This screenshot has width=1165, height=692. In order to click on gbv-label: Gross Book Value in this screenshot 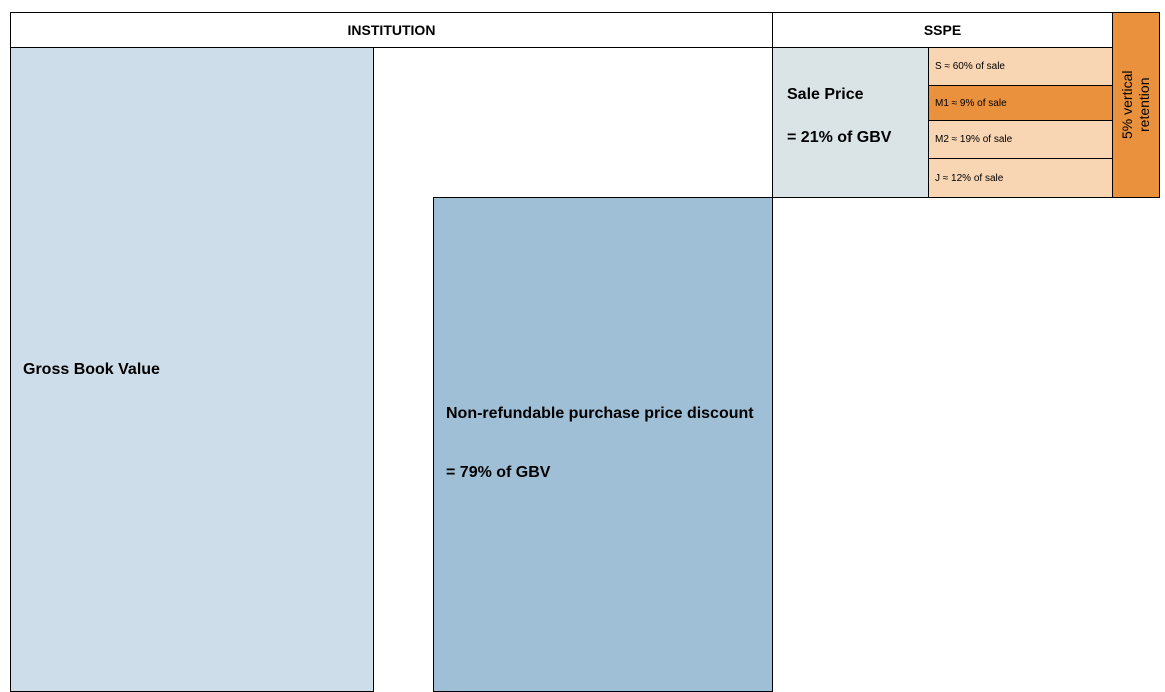, I will do `click(91, 369)`.